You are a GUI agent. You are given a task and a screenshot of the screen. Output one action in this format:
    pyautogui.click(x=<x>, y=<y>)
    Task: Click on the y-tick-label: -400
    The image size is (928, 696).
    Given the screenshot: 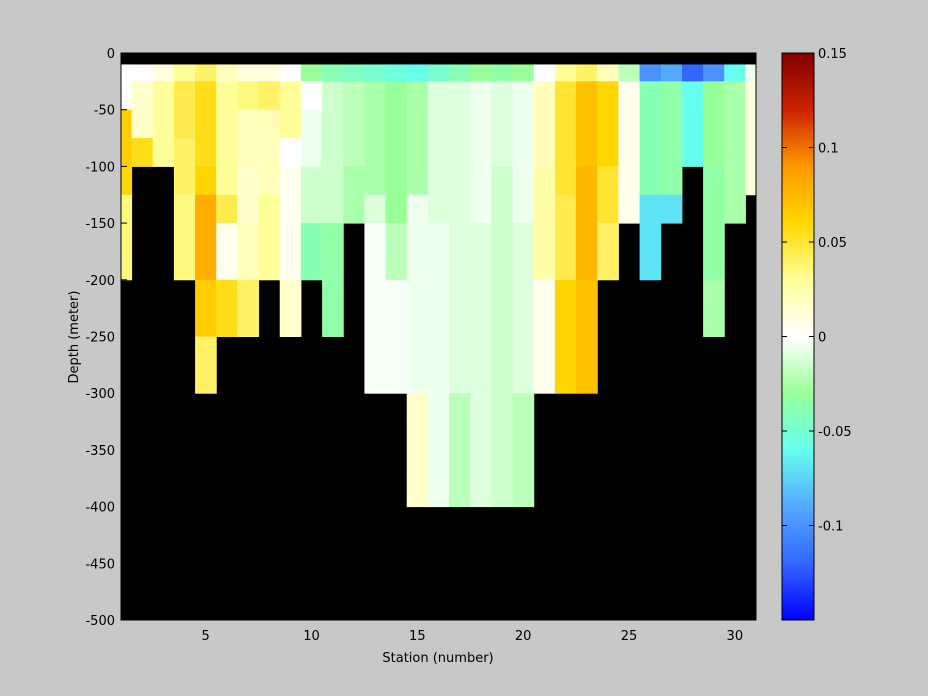 What is the action you would take?
    pyautogui.click(x=100, y=508)
    